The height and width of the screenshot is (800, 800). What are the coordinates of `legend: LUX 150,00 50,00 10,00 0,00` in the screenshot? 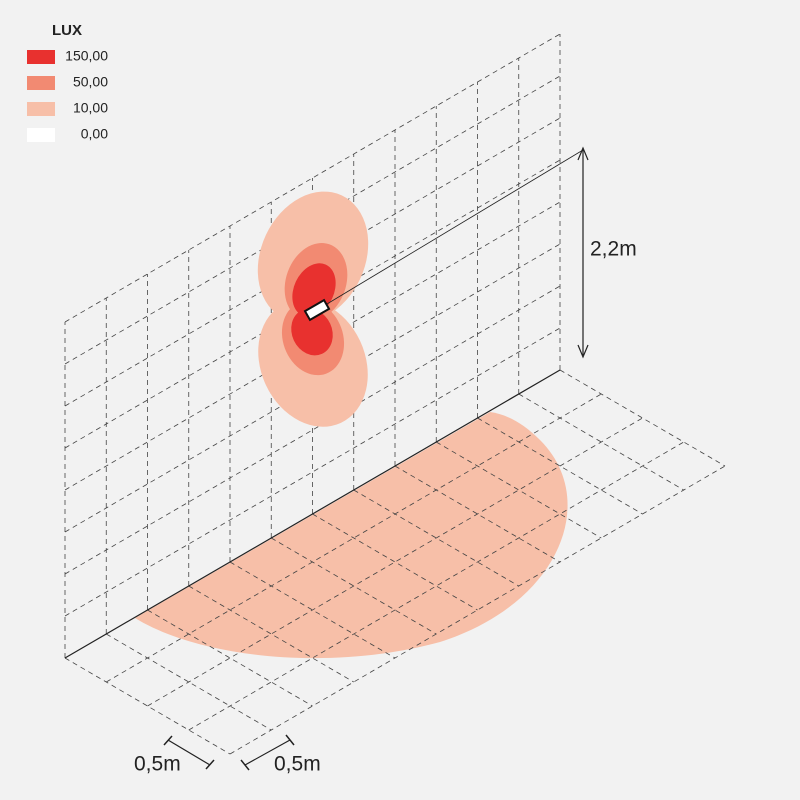 It's located at (67, 82).